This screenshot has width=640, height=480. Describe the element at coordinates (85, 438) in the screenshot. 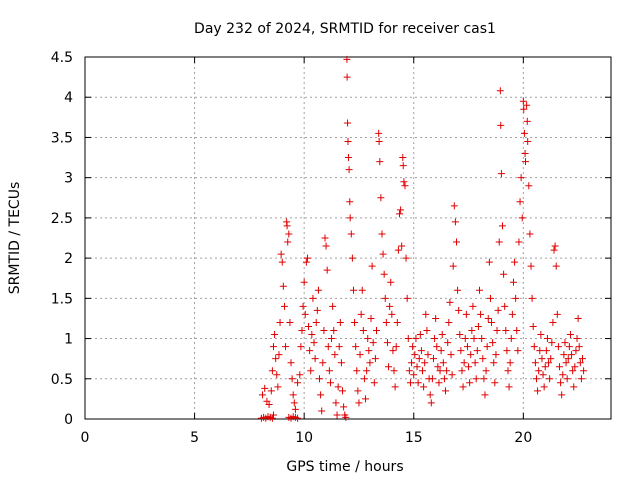

I see `x-tick-label: 0` at that location.